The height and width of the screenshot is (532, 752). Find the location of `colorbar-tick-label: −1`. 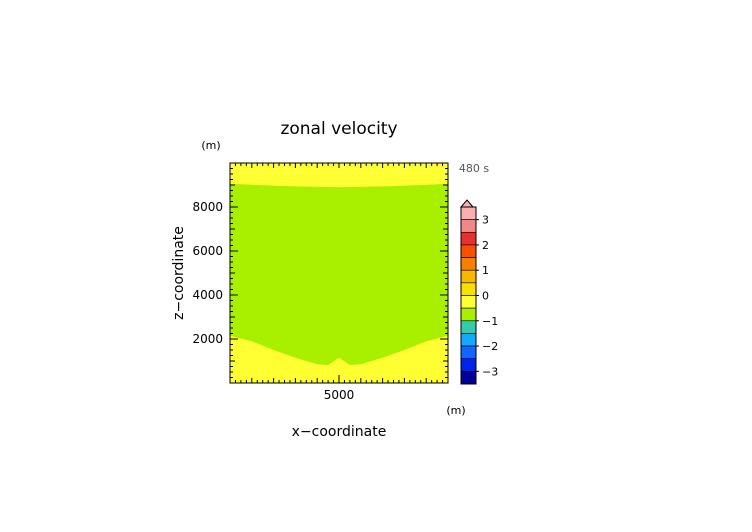

colorbar-tick-label: −1 is located at coordinates (490, 321).